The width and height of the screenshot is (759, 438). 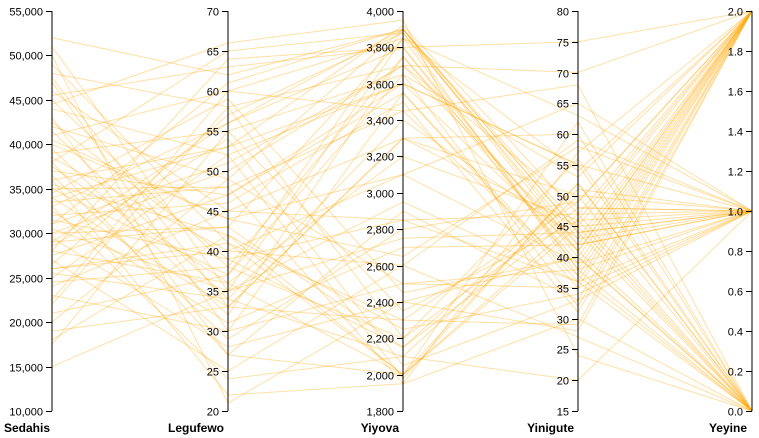 I want to click on tick-label: 3,400, so click(x=380, y=122).